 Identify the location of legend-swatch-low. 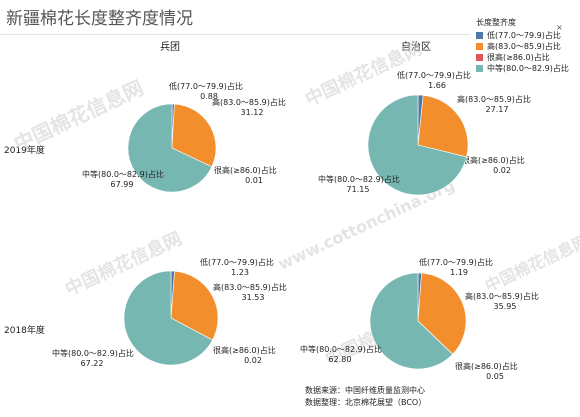
(479, 35).